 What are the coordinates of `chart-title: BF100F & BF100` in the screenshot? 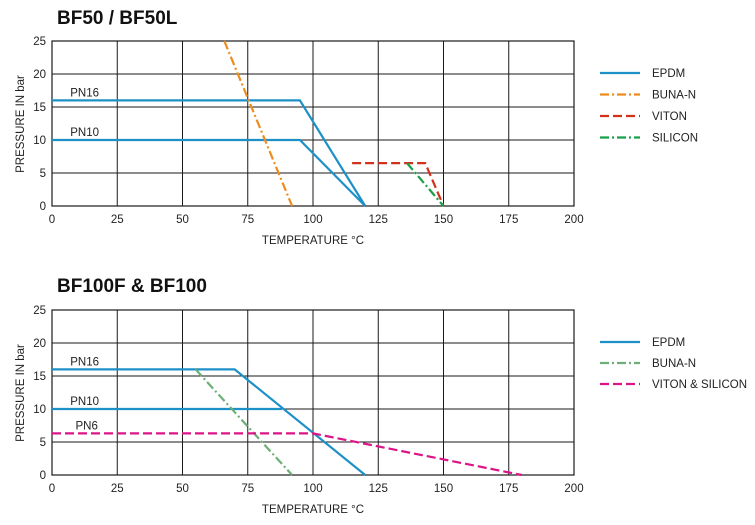 It's located at (132, 286).